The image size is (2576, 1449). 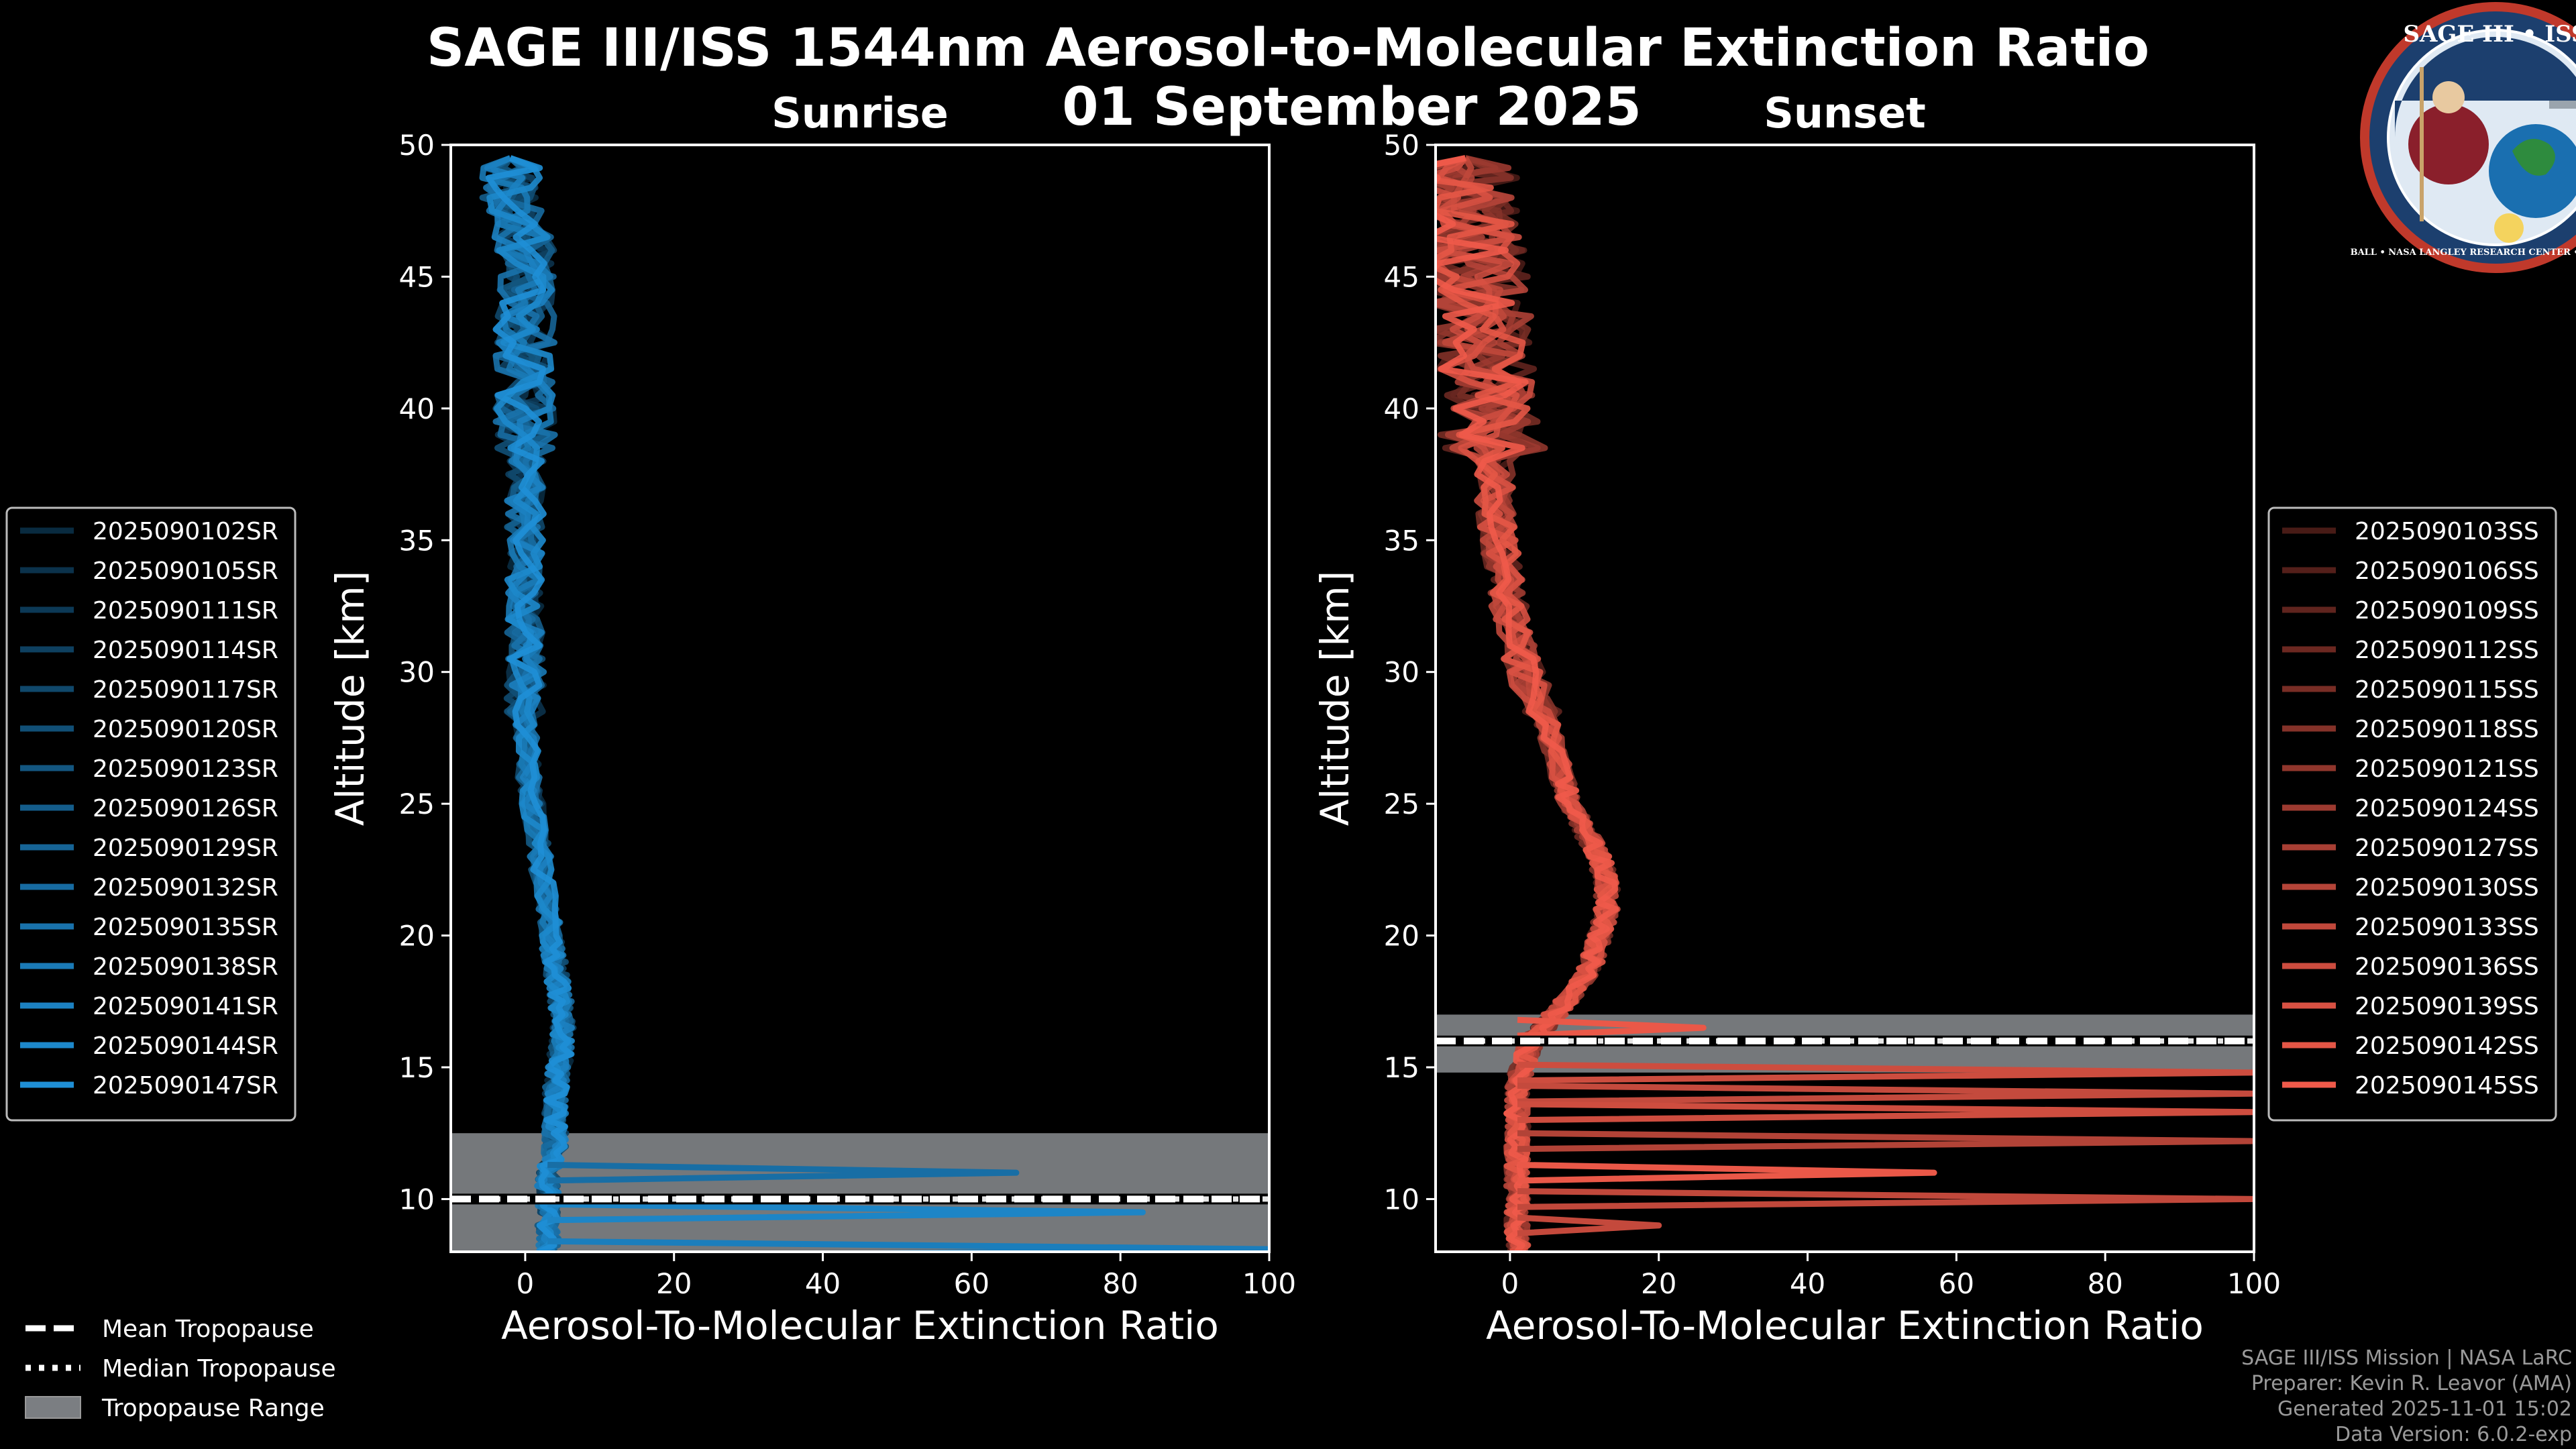 What do you see at coordinates (2447, 611) in the screenshot?
I see `legend-label: 2025090109SS` at bounding box center [2447, 611].